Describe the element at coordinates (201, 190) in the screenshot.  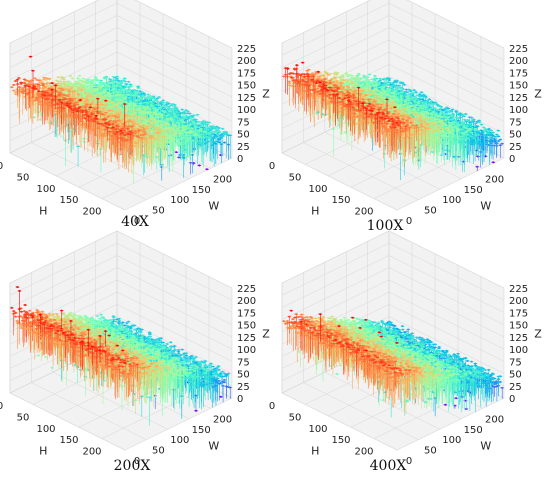
I see `w-tick-label: 150` at that location.